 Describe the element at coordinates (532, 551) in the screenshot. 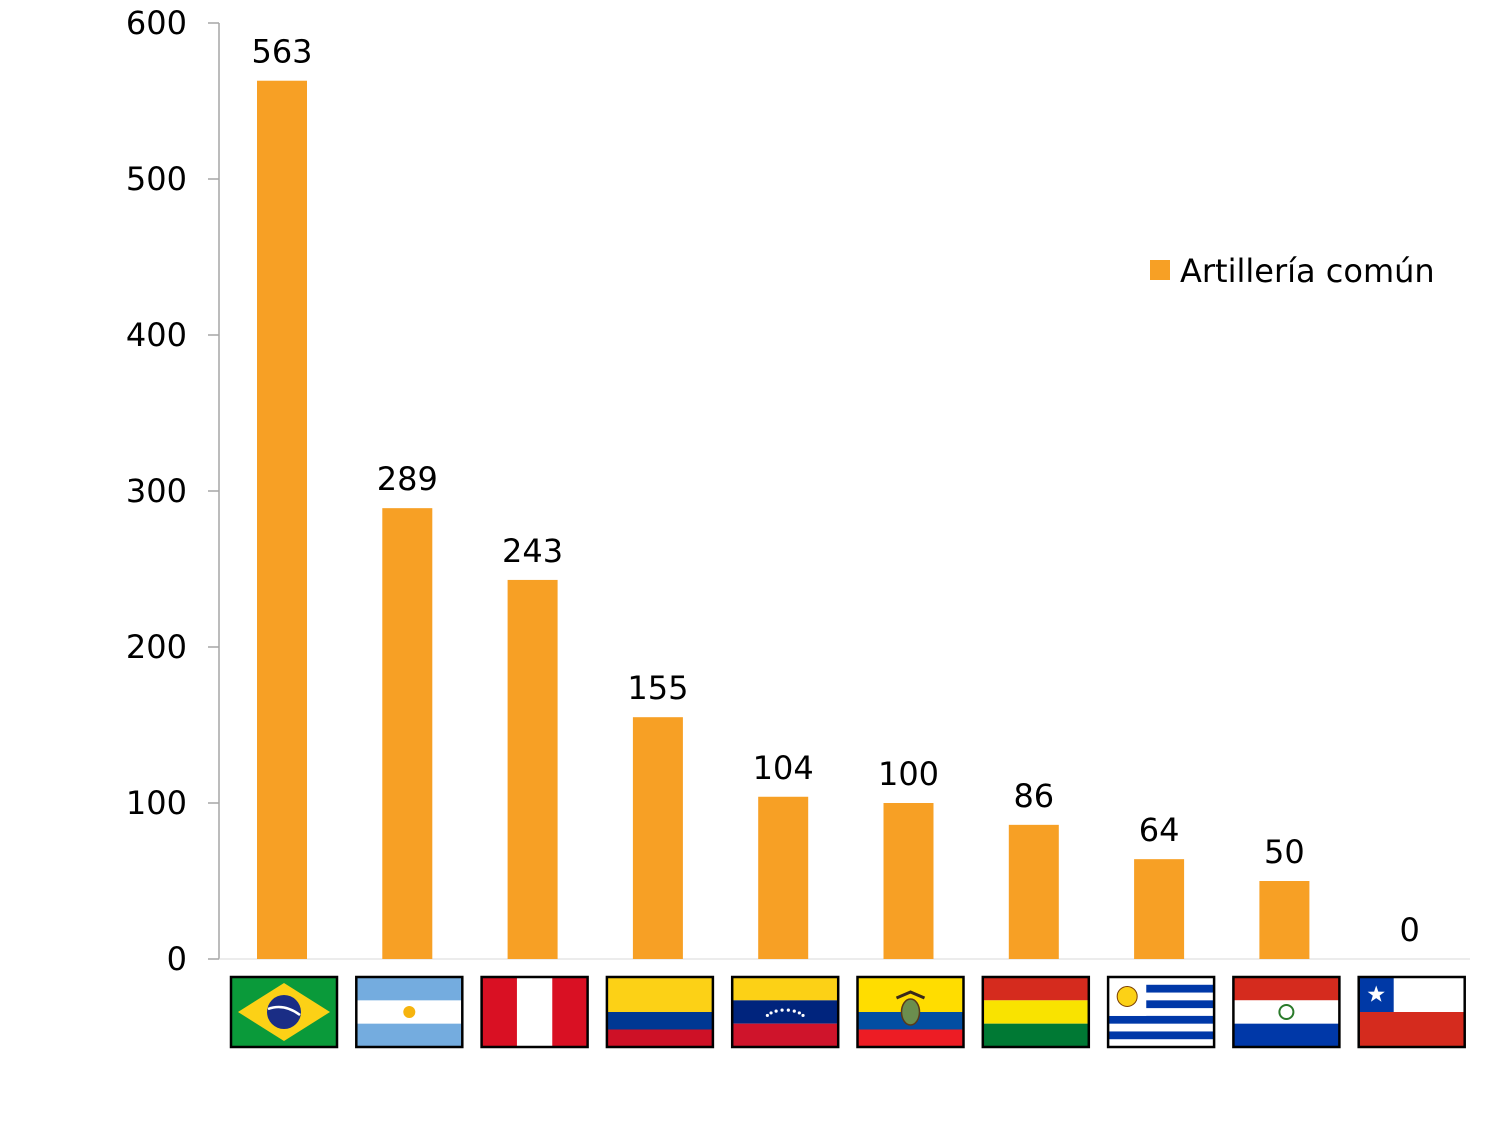

I see `data-label: 243` at that location.